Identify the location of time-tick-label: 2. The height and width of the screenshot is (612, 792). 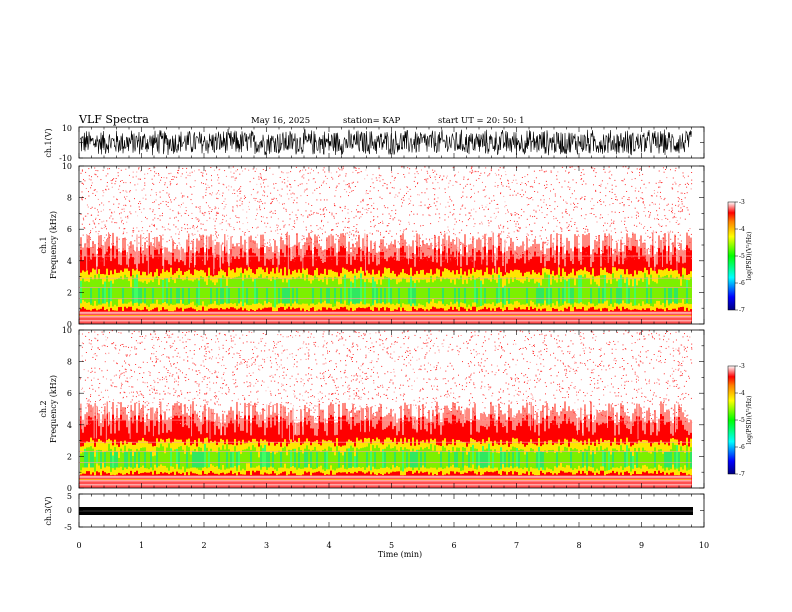
(203, 545).